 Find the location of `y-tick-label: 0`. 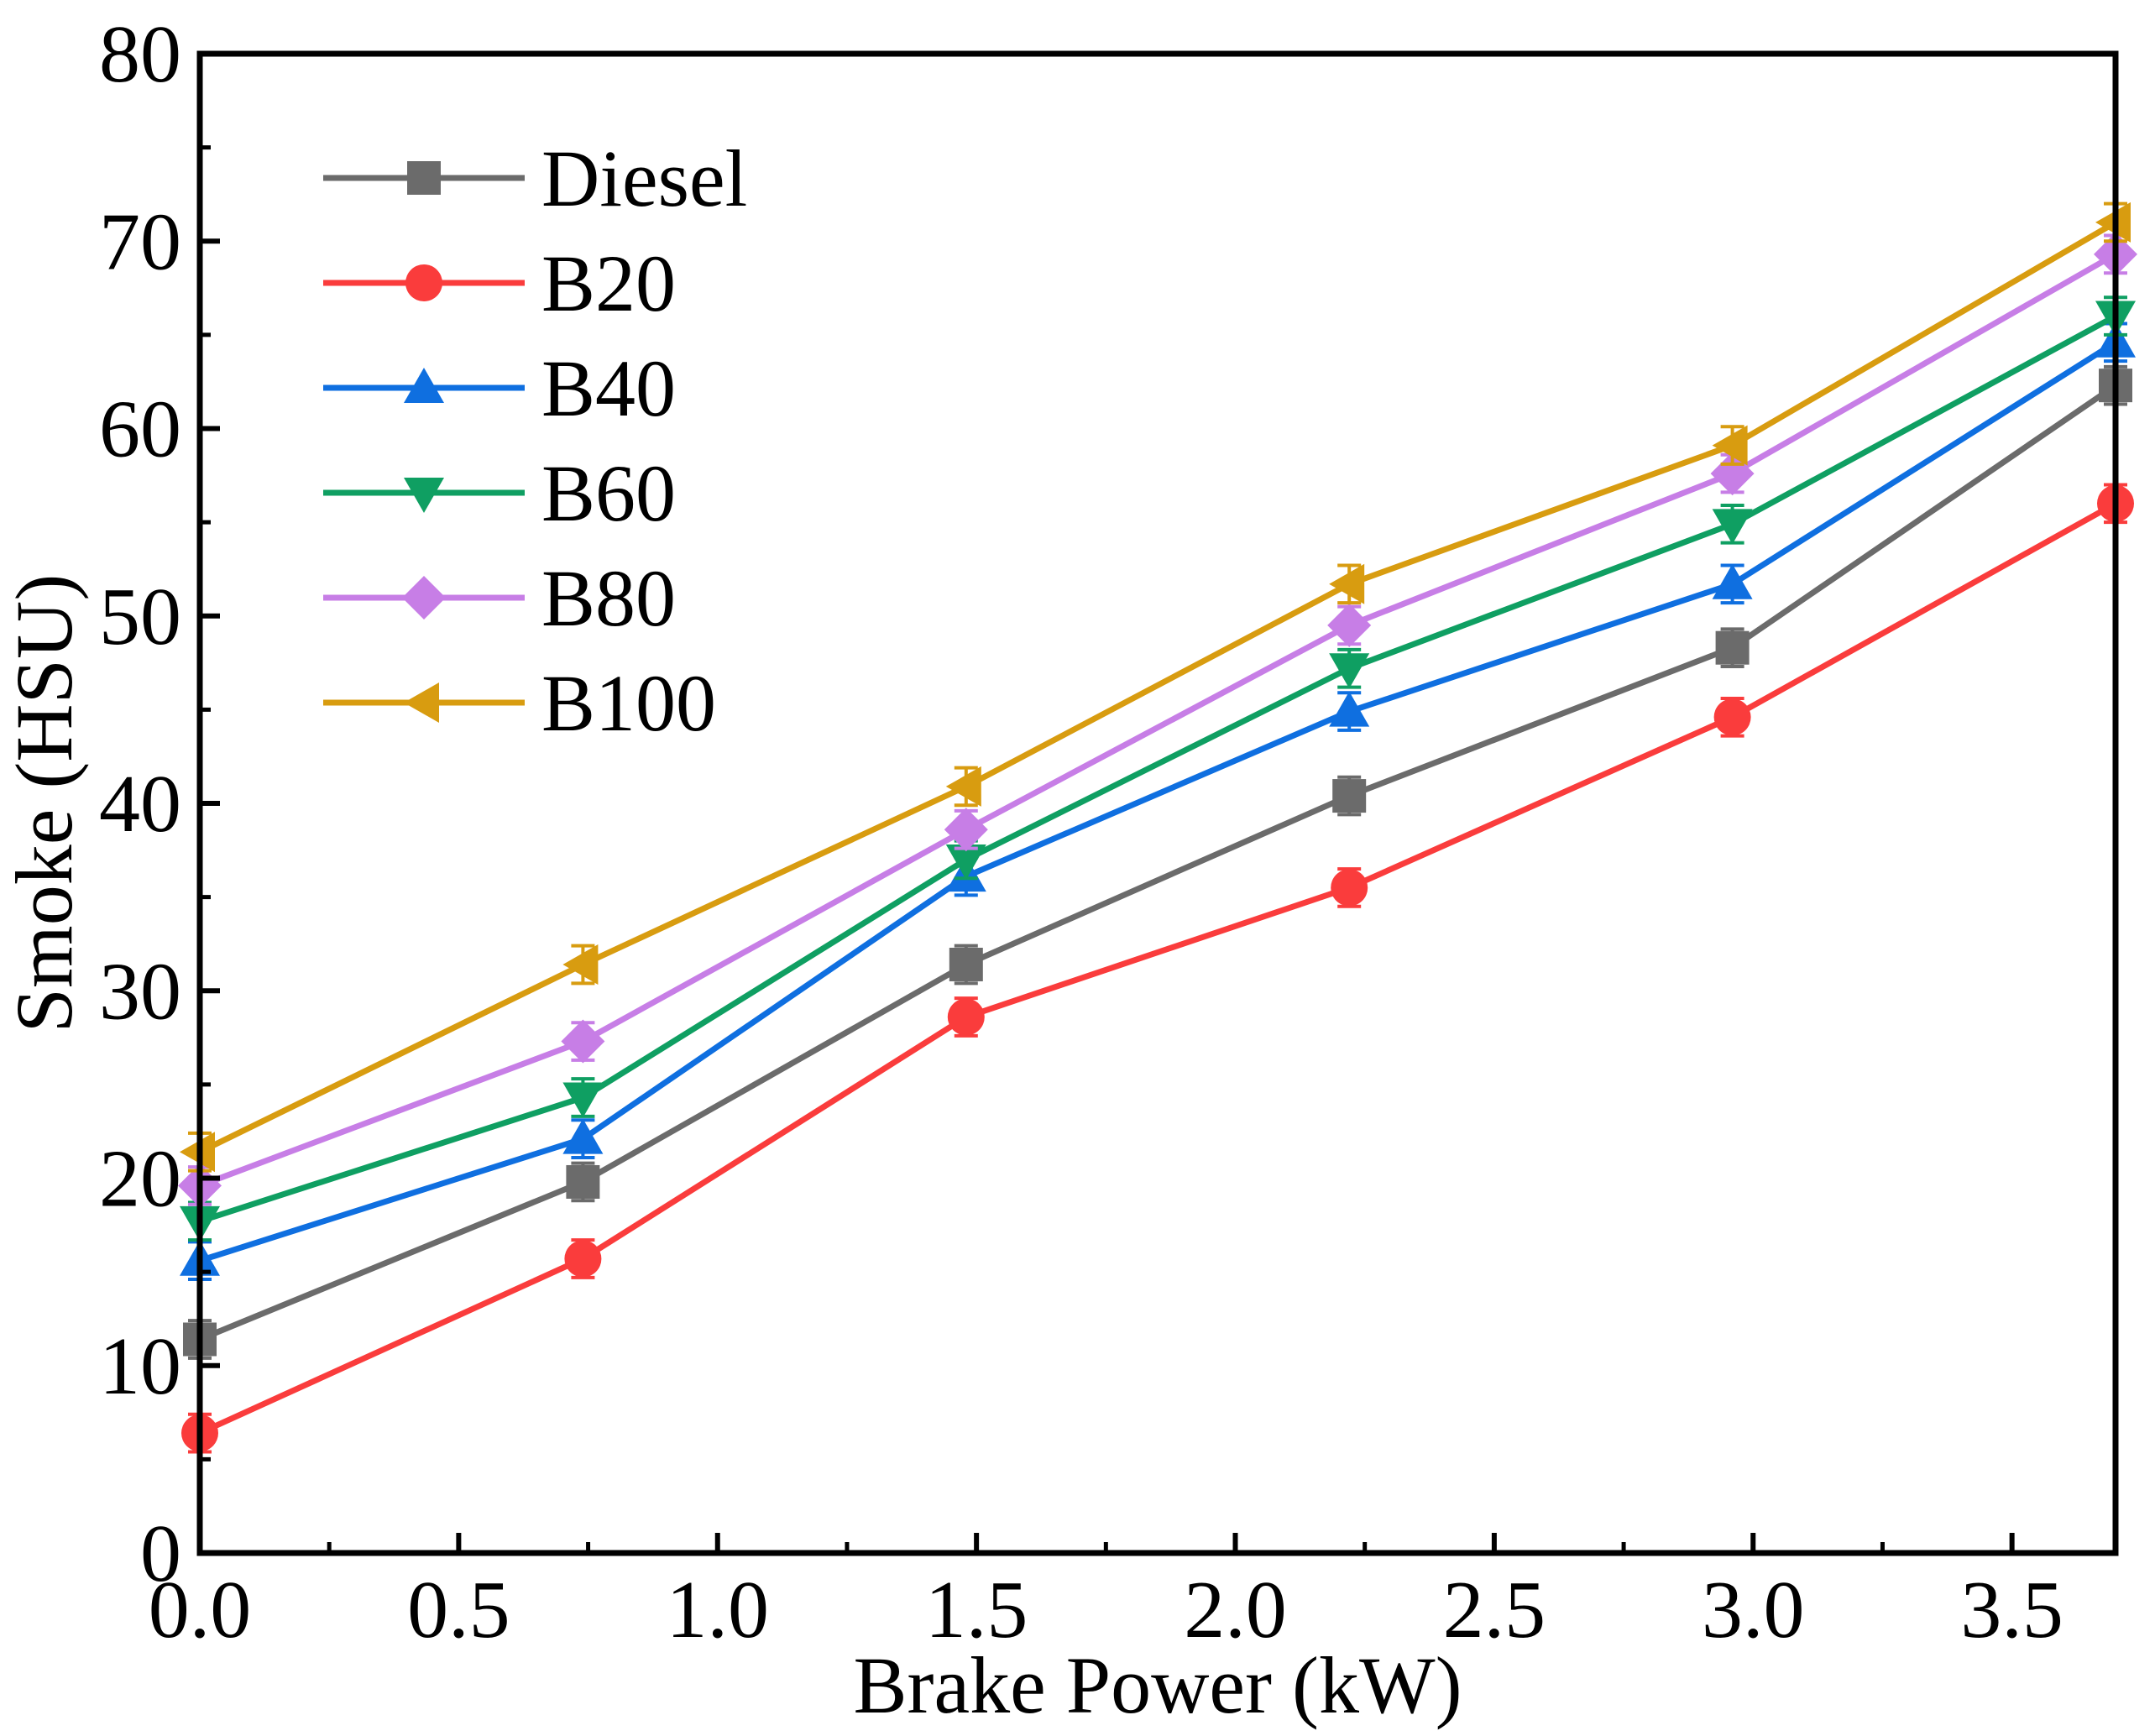

y-tick-label: 0 is located at coordinates (160, 1554).